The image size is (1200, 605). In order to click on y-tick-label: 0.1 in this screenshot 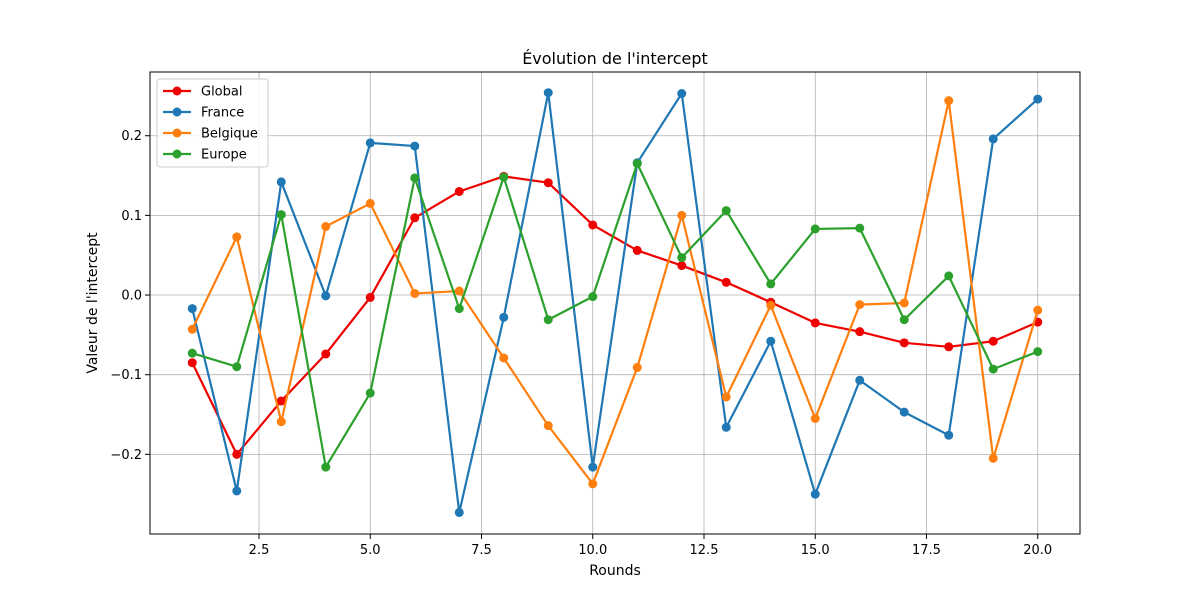, I will do `click(131, 216)`.